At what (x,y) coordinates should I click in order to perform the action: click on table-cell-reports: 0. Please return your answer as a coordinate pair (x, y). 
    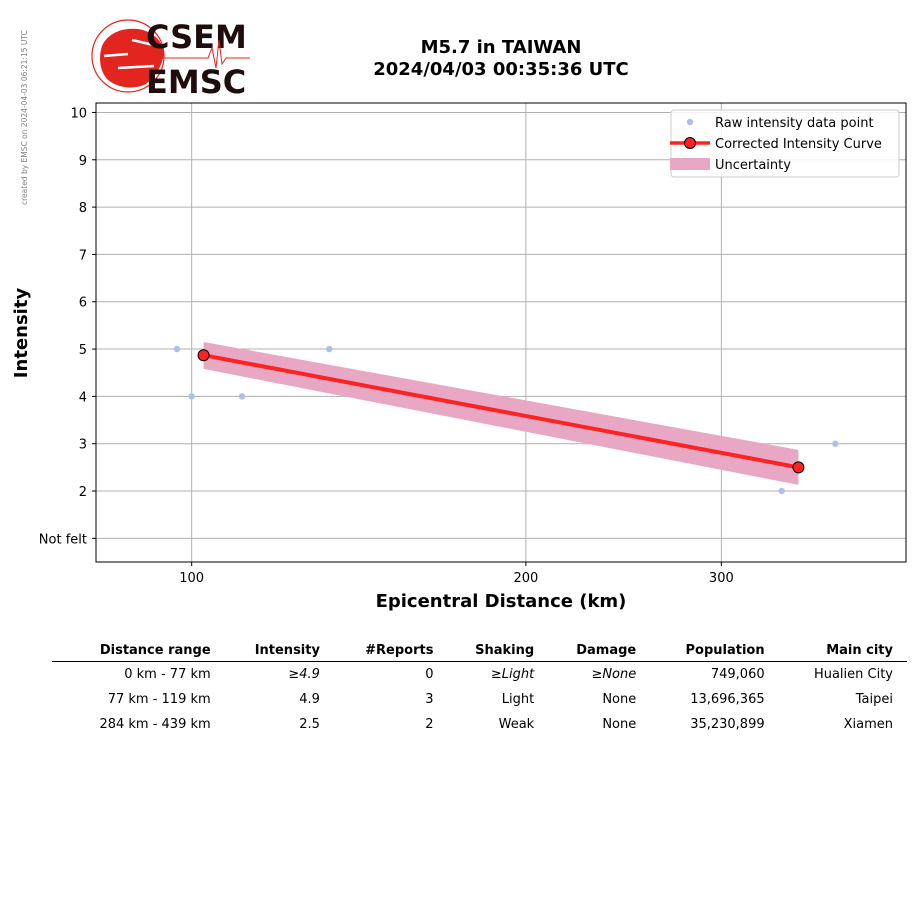
    Looking at the image, I should click on (429, 674).